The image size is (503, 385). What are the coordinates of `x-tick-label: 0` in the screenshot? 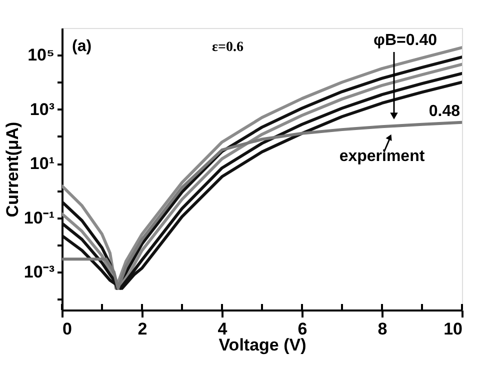 It's located at (67, 329).